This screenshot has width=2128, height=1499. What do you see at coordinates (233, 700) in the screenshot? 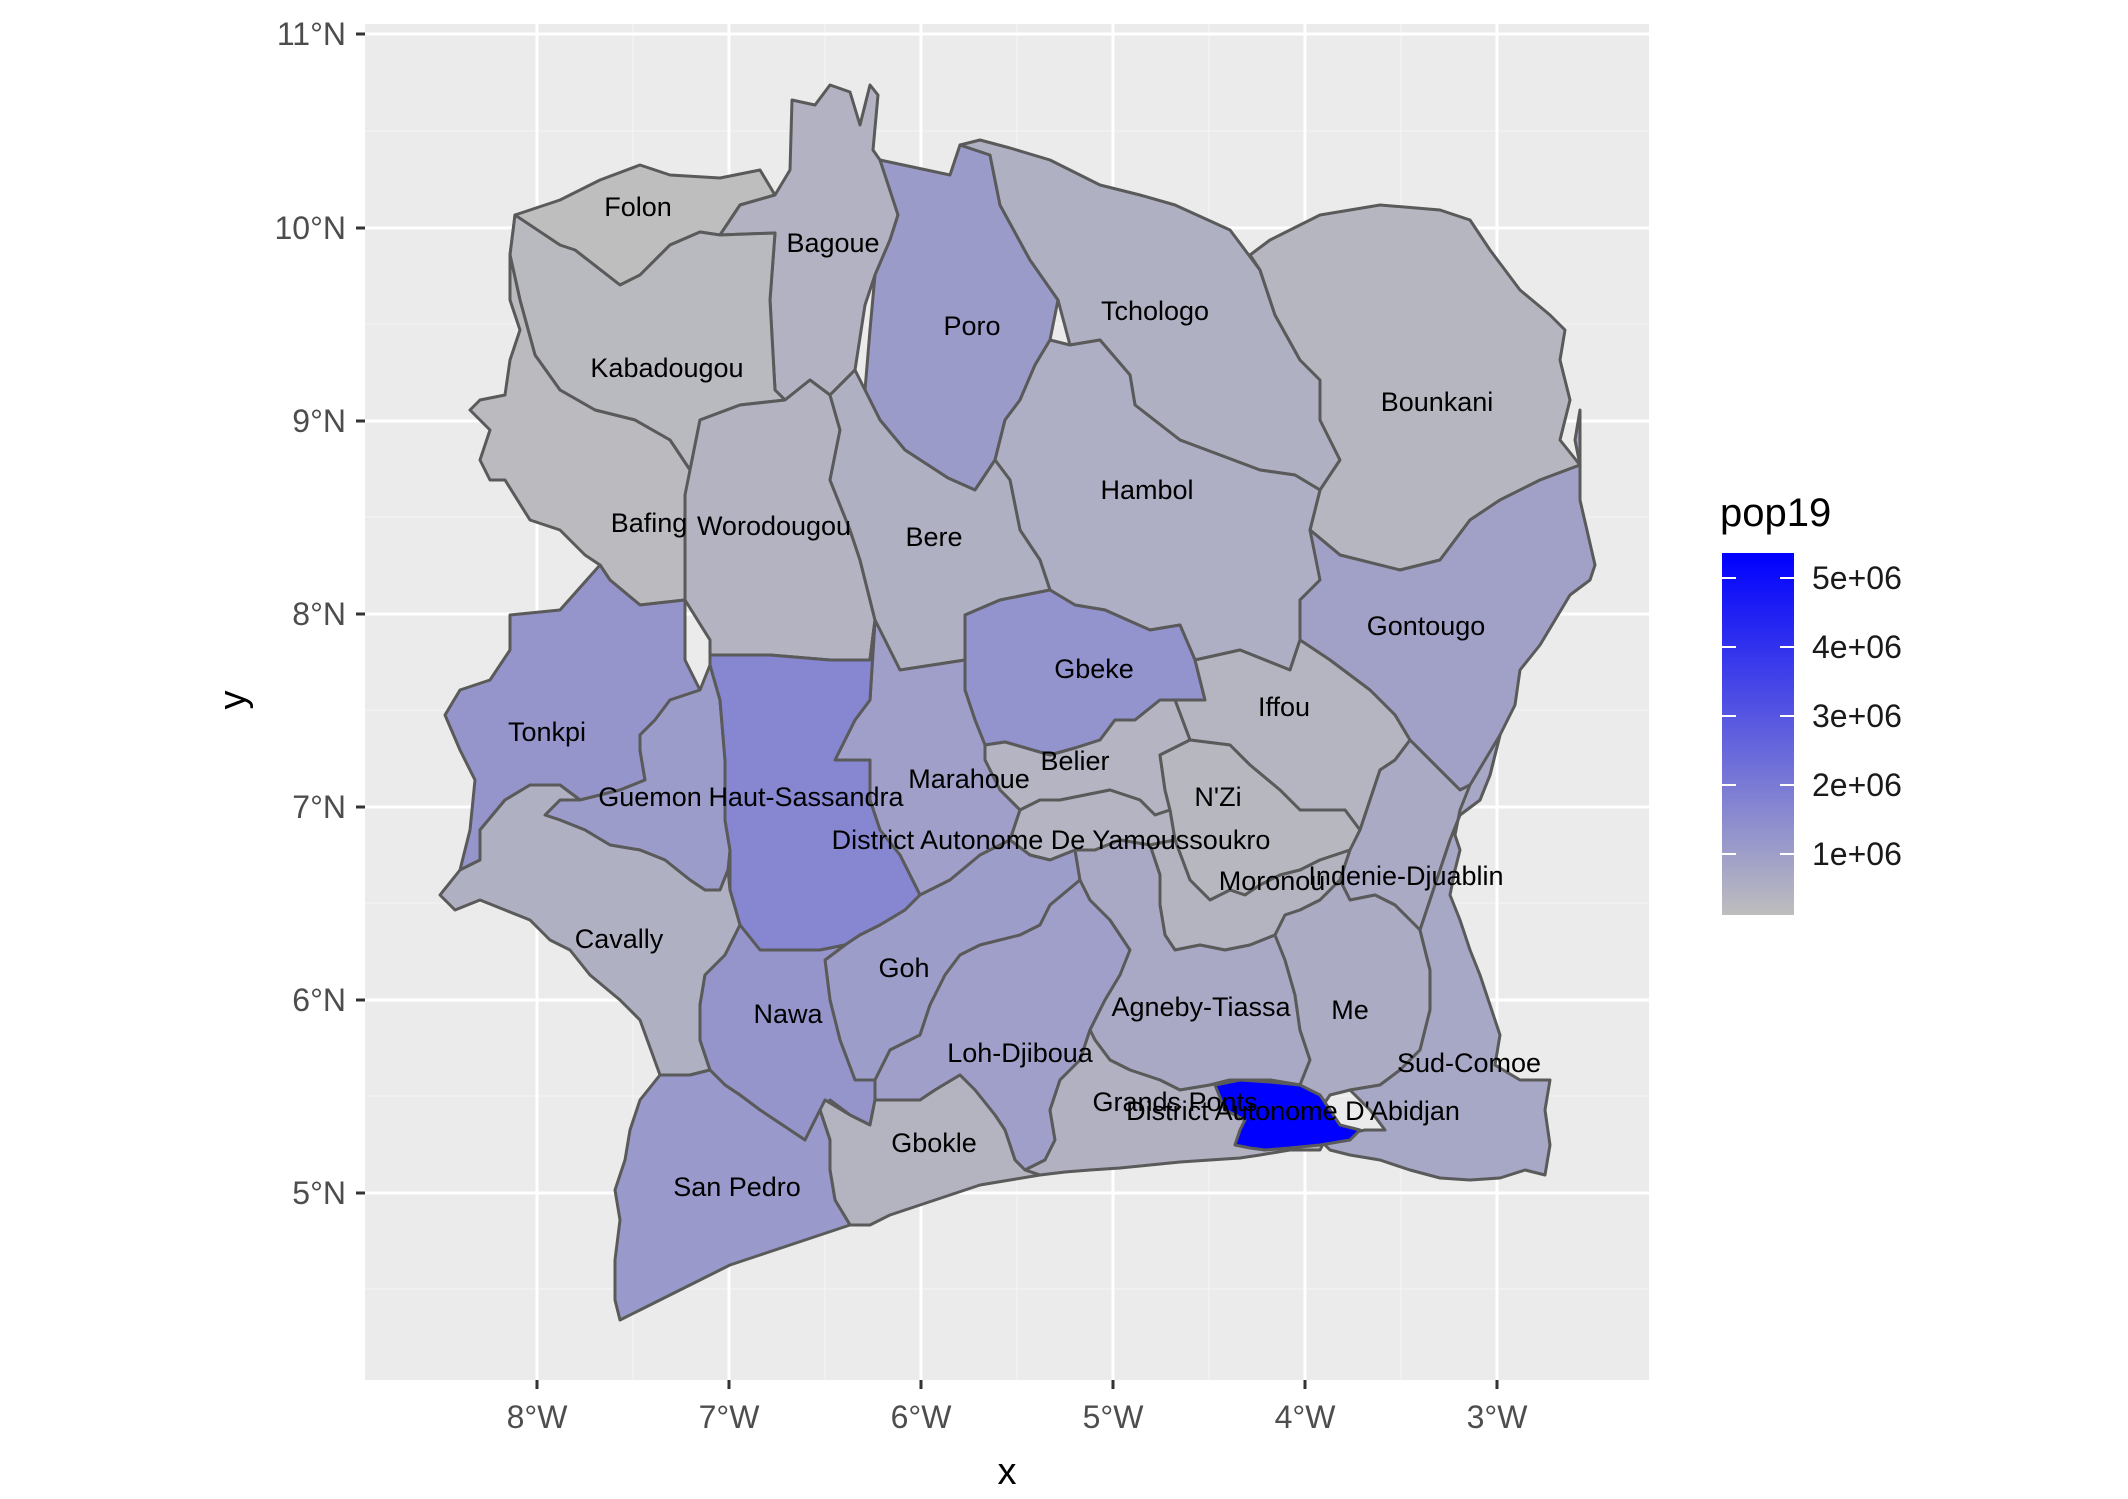
I see `y-axis-title: y` at bounding box center [233, 700].